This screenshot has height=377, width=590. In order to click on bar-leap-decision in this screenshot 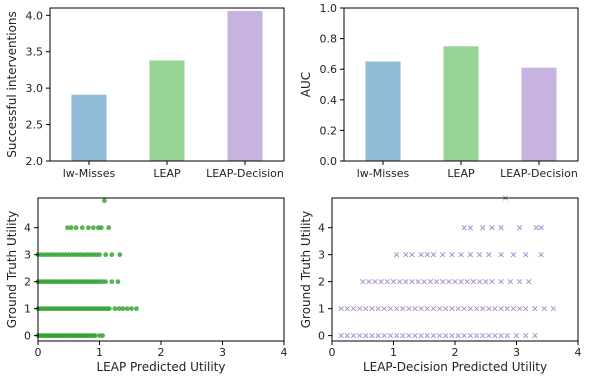, I will do `click(539, 114)`.